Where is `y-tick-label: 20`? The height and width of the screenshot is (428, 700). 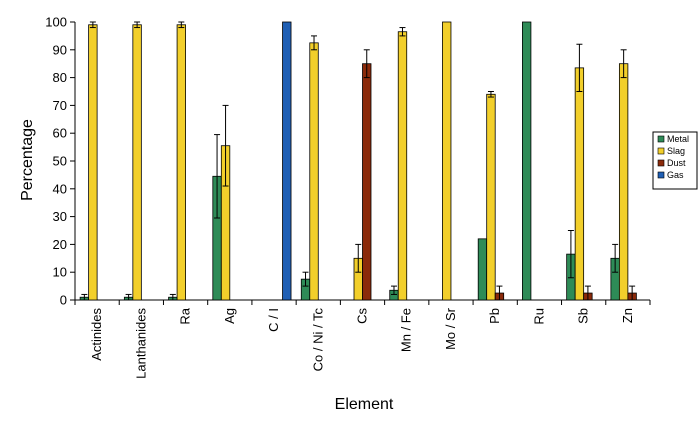 y-tick-label: 20 is located at coordinates (60, 244).